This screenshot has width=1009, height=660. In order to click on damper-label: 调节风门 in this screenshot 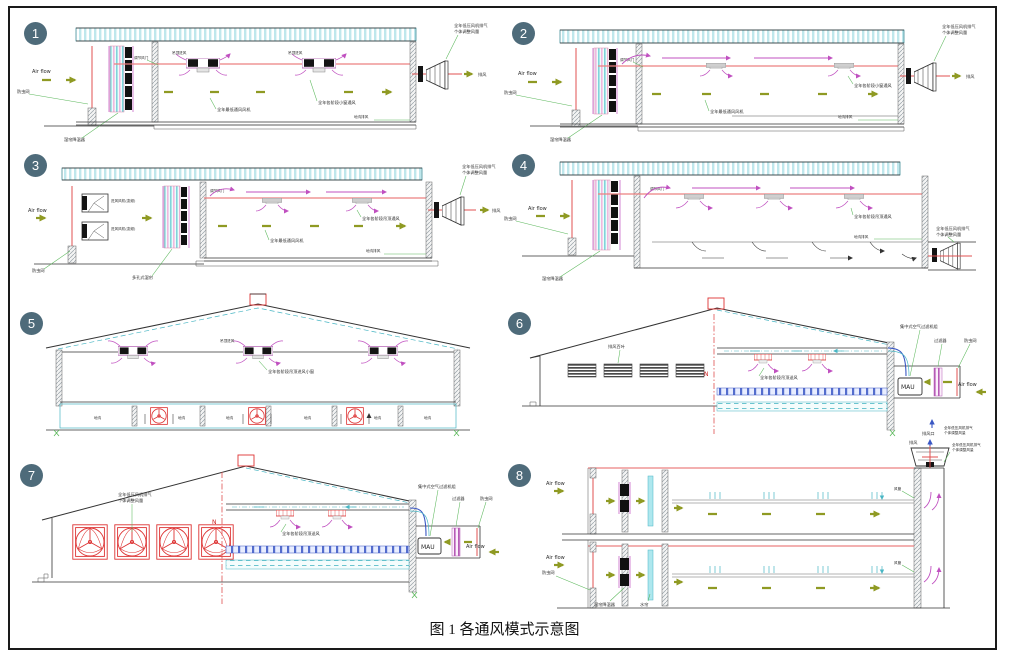, I will do `click(657, 188)`.